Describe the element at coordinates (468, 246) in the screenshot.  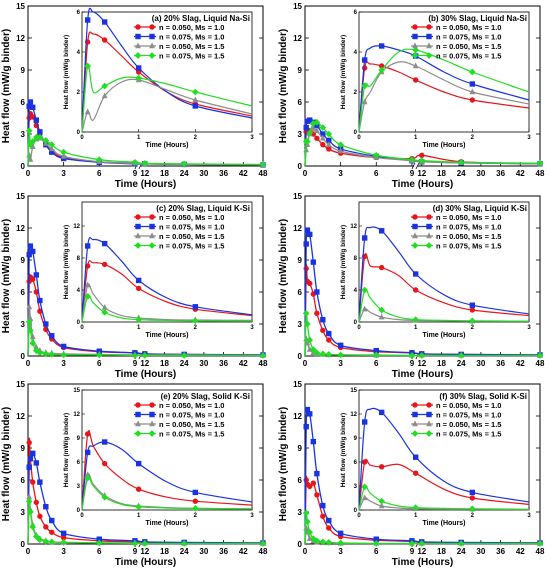
I see `legend-label: n = 0.075, Ms = 1.5` at that location.